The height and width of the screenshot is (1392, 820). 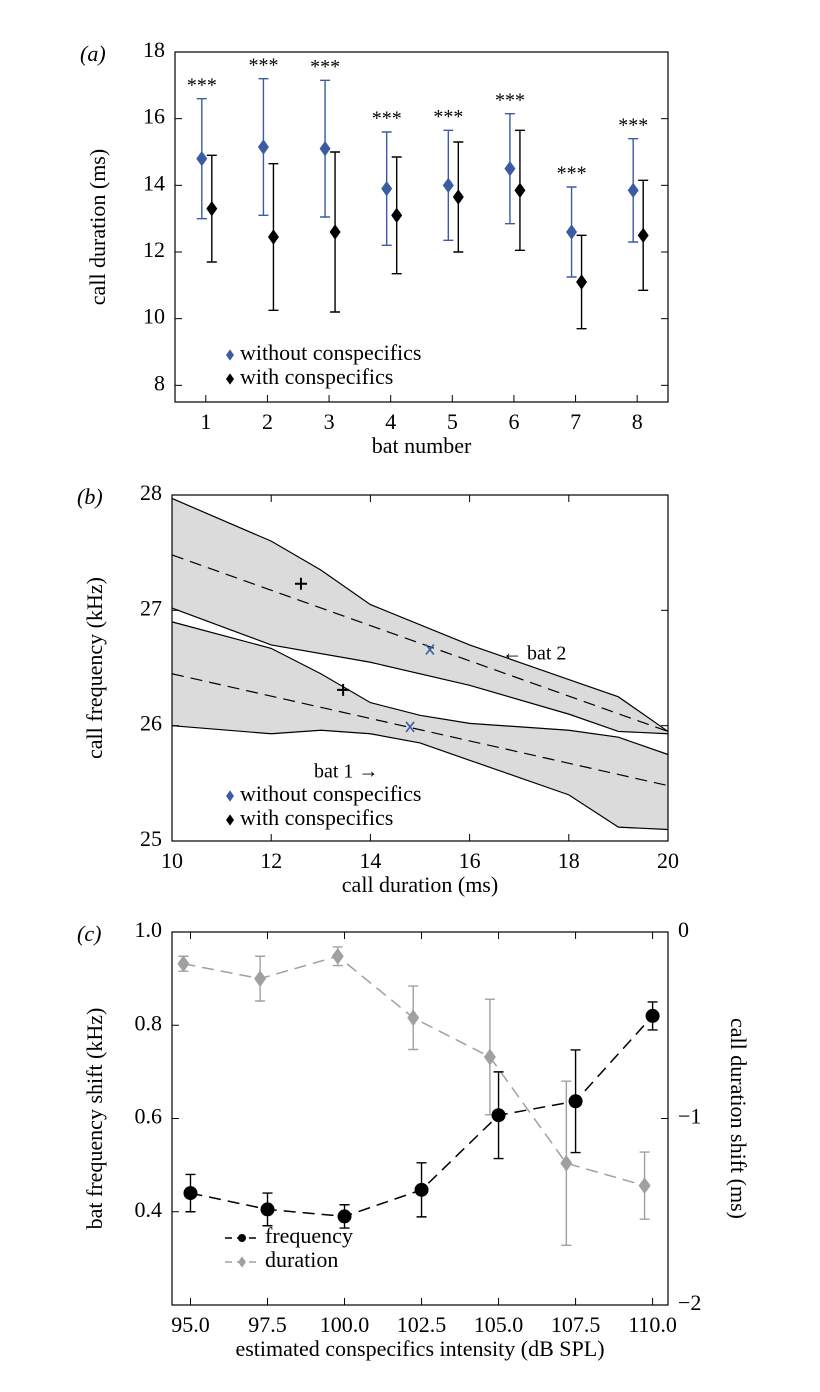 What do you see at coordinates (151, 723) in the screenshot?
I see `y-tick-label: 26` at bounding box center [151, 723].